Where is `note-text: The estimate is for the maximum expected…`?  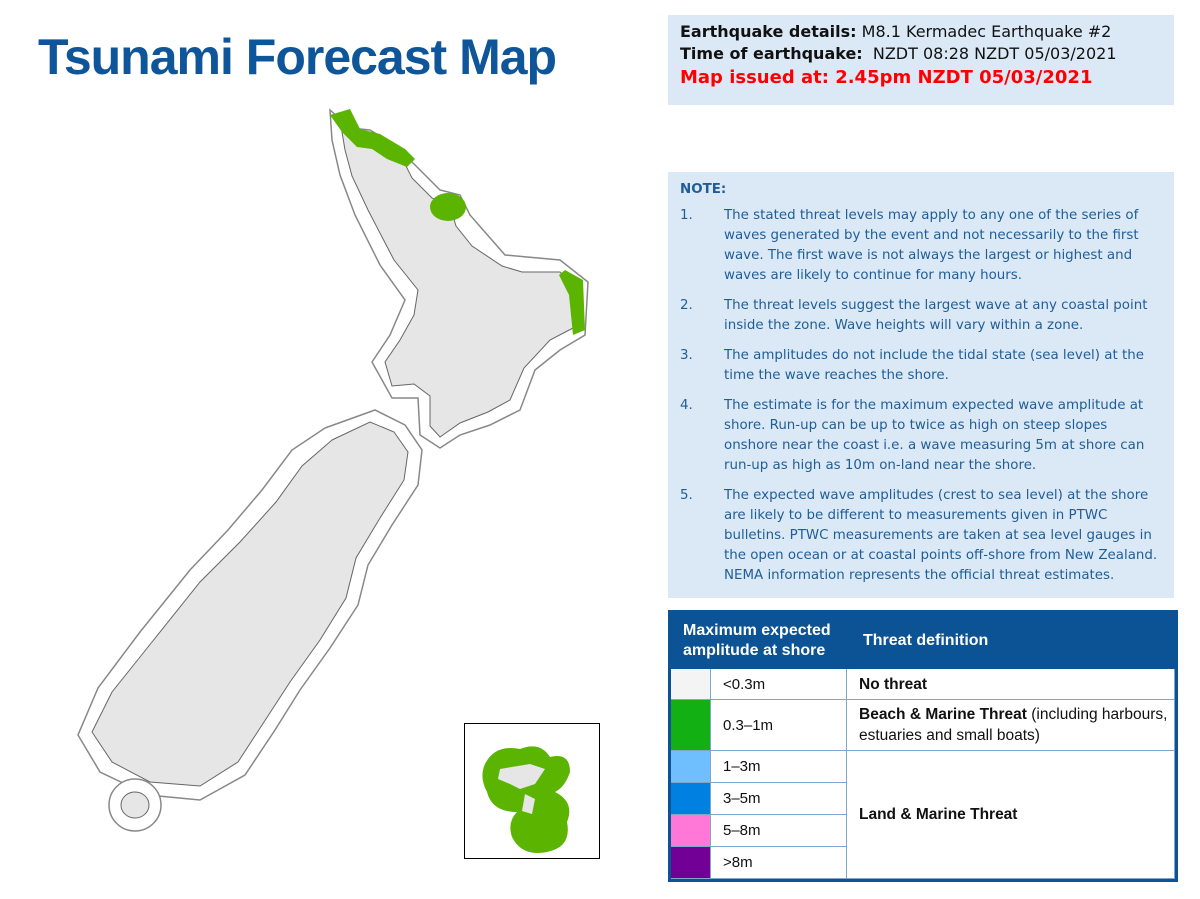 note-text: The estimate is for the maximum expected… is located at coordinates (934, 435).